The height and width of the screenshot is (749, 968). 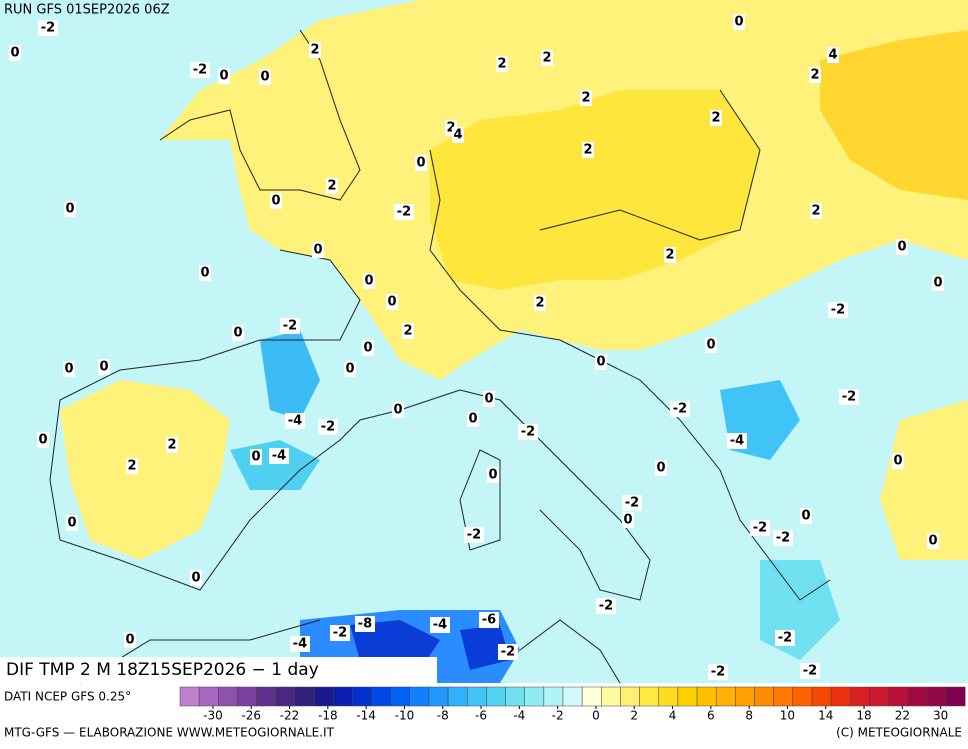 I want to click on copyright: (C) METEOGIORNALE, so click(x=899, y=733).